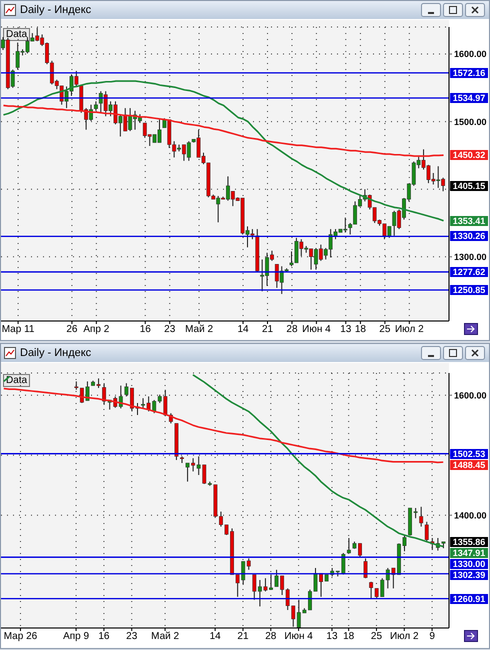 This screenshot has height=650, width=490. What do you see at coordinates (469, 575) in the screenshot?
I see `ref-line-label: 1302.39` at bounding box center [469, 575].